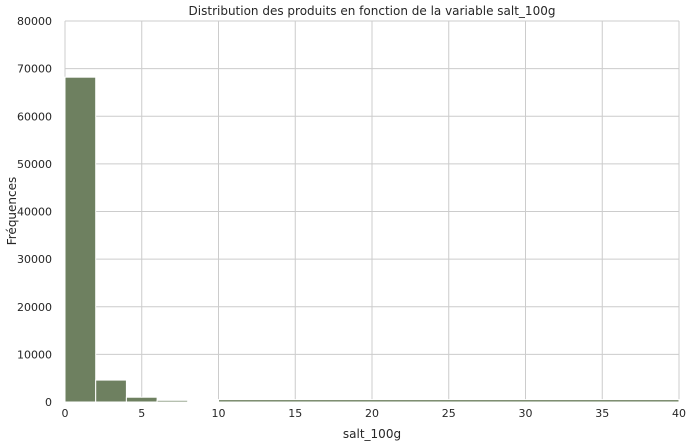 The image size is (692, 446). Describe the element at coordinates (34, 164) in the screenshot. I see `y-tick-label: 50000` at that location.